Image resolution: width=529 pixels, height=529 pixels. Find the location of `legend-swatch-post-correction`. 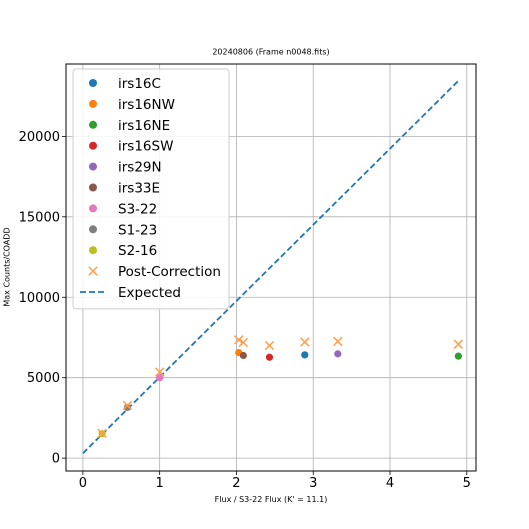

legend-swatch-post-correction is located at coordinates (93, 271).